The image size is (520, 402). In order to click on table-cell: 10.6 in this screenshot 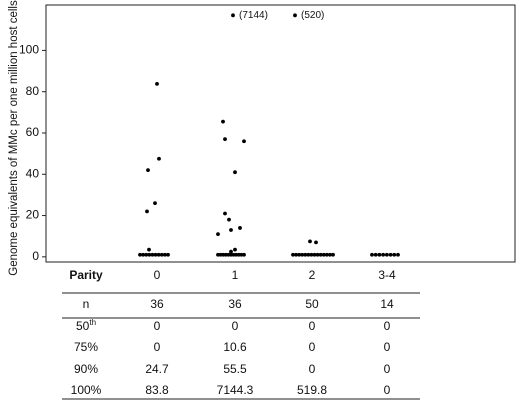, I will do `click(235, 347)`.